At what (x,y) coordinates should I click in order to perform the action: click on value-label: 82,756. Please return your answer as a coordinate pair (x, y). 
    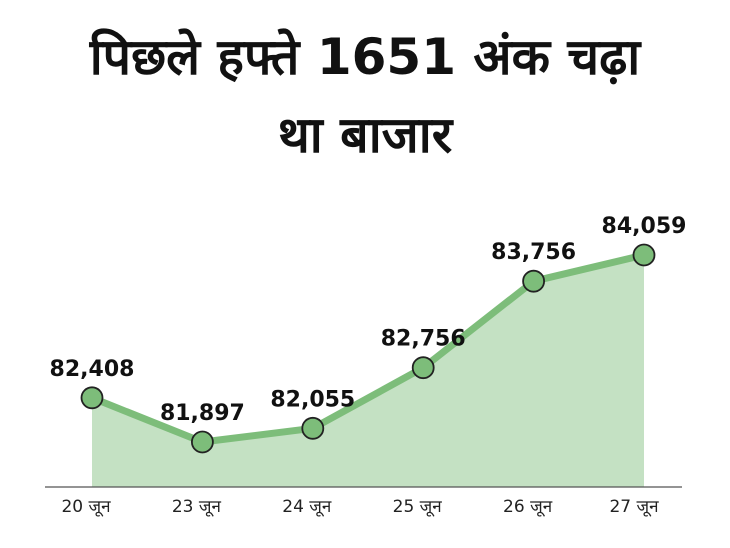
    Looking at the image, I should click on (423, 339).